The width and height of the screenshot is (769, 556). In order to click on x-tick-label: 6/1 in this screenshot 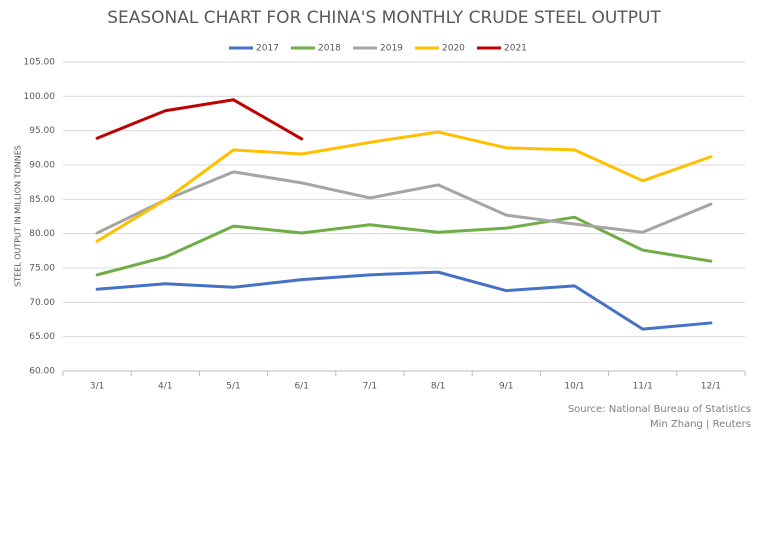, I will do `click(301, 387)`.